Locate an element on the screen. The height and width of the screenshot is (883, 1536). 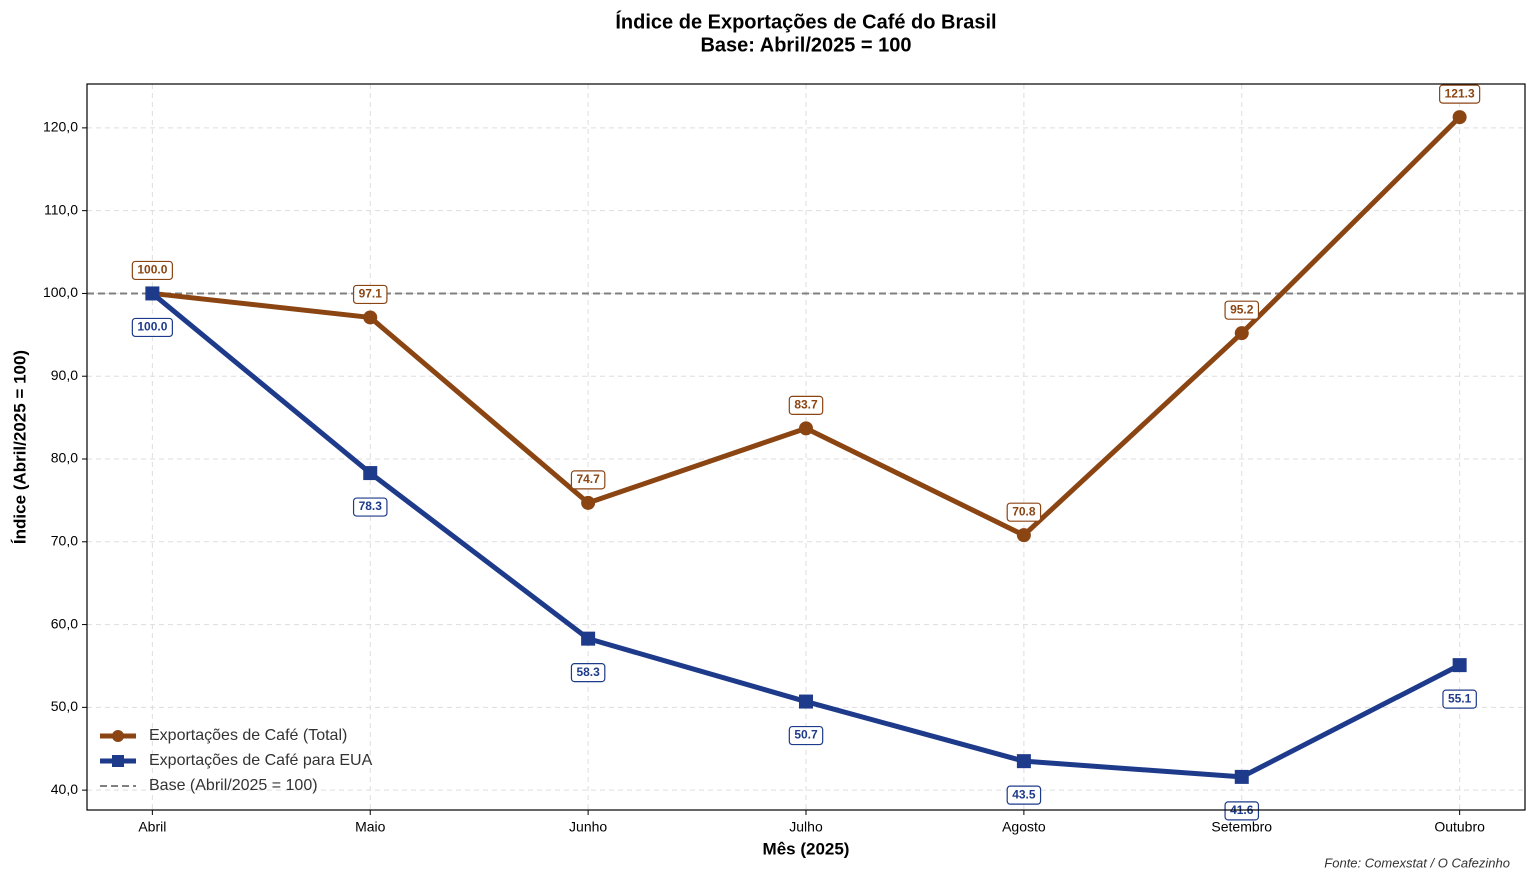
data-label: 83.7 is located at coordinates (806, 405).